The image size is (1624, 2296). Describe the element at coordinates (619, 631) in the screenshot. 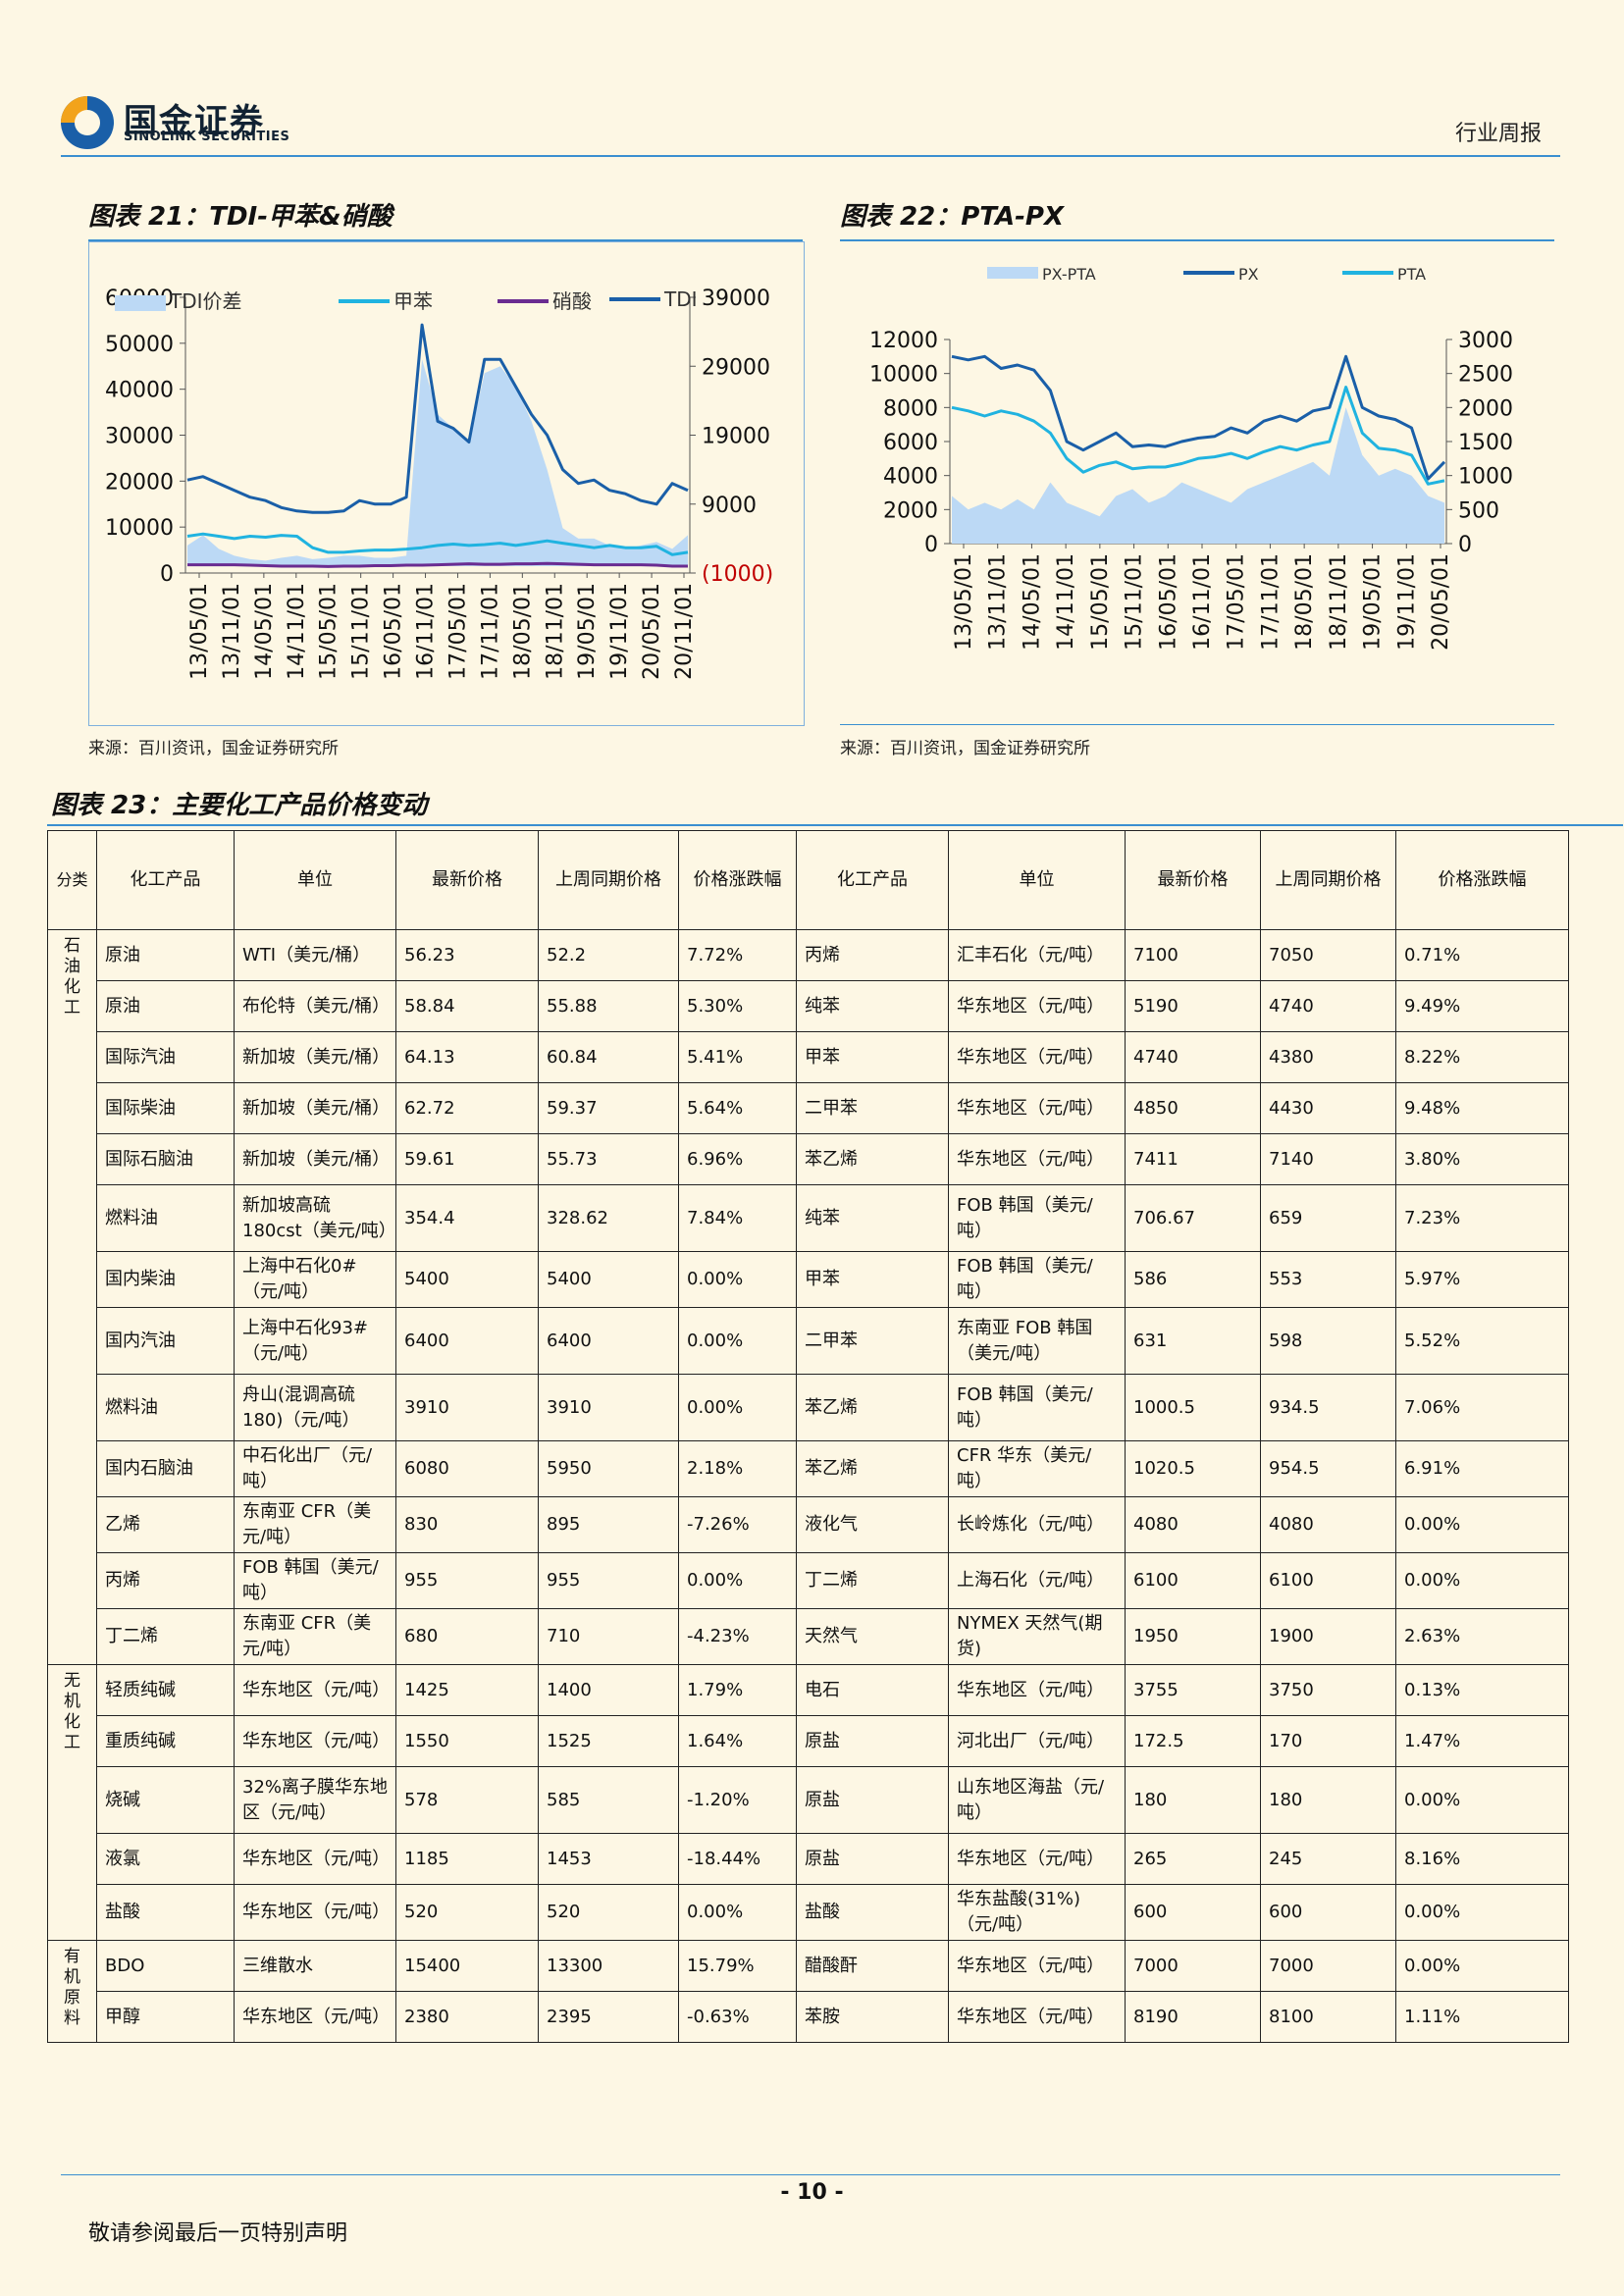

I see `x-tick-label: 19/11/01` at that location.